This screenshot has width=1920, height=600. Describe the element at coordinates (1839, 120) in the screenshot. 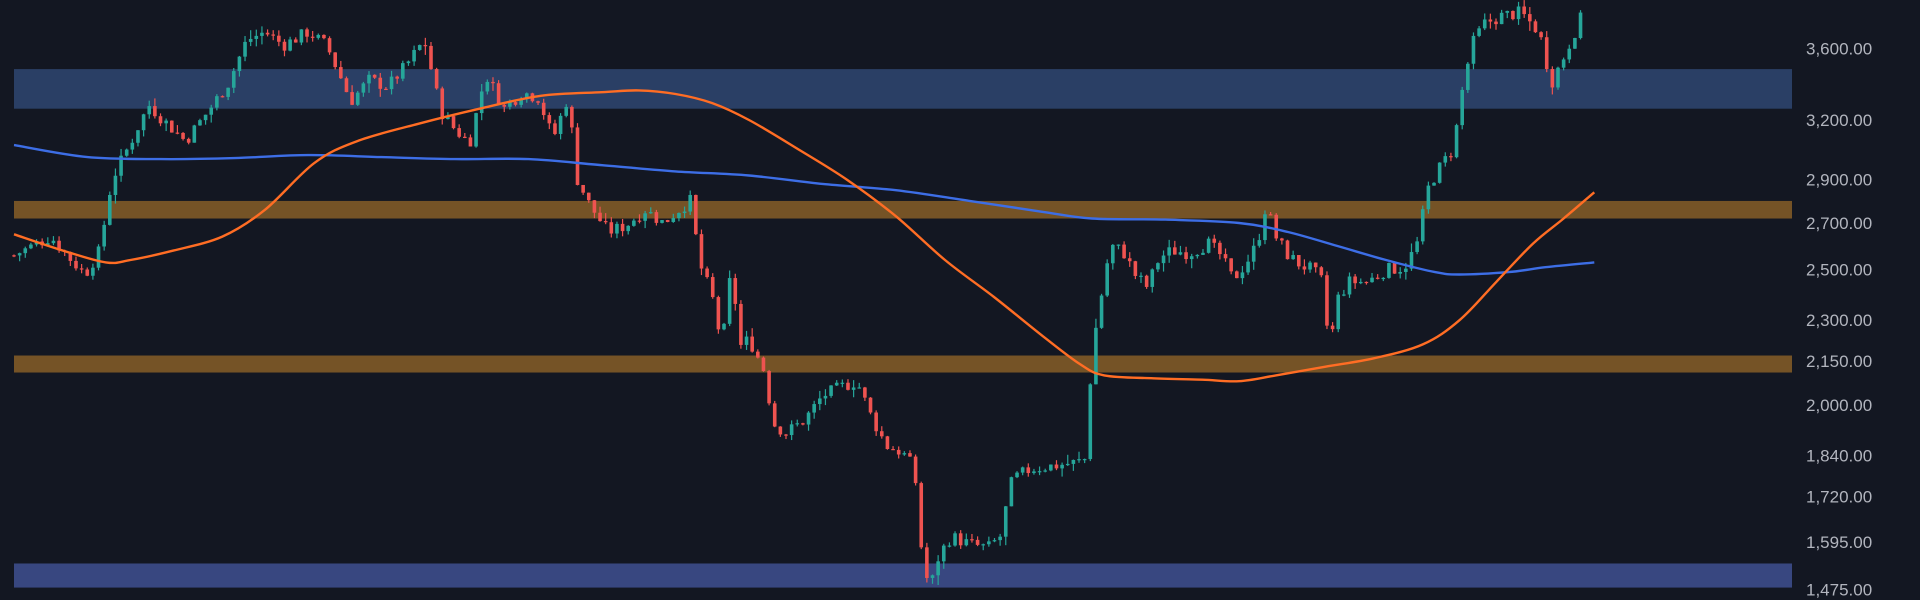

I see `y-tick-label: 3,200.00` at that location.